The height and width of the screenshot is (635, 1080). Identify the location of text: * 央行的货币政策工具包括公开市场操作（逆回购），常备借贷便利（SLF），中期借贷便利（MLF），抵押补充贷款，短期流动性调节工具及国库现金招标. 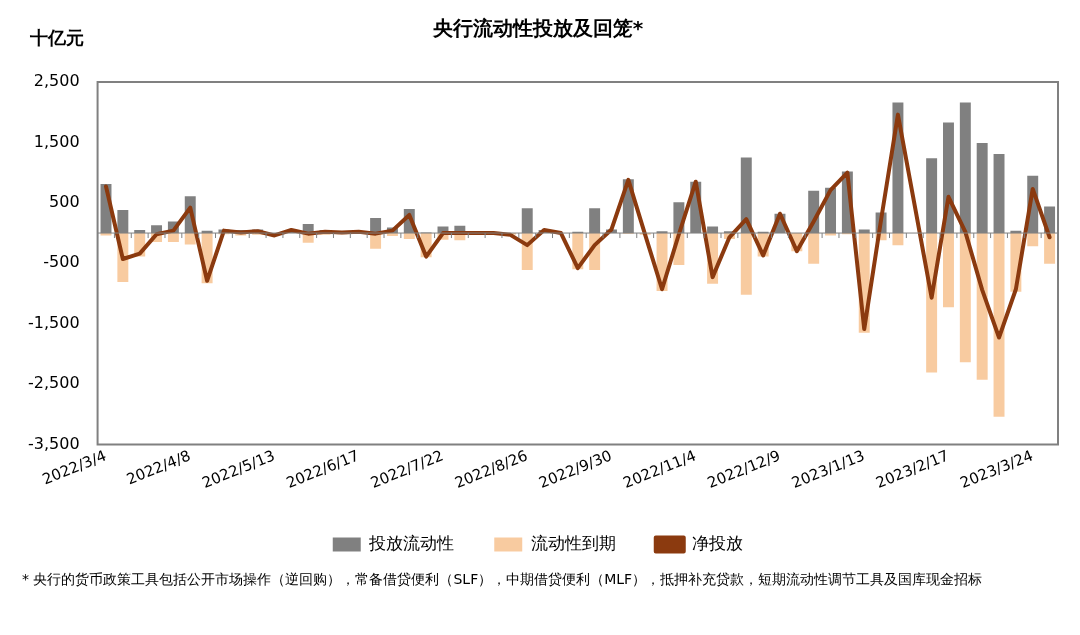
(502, 579).